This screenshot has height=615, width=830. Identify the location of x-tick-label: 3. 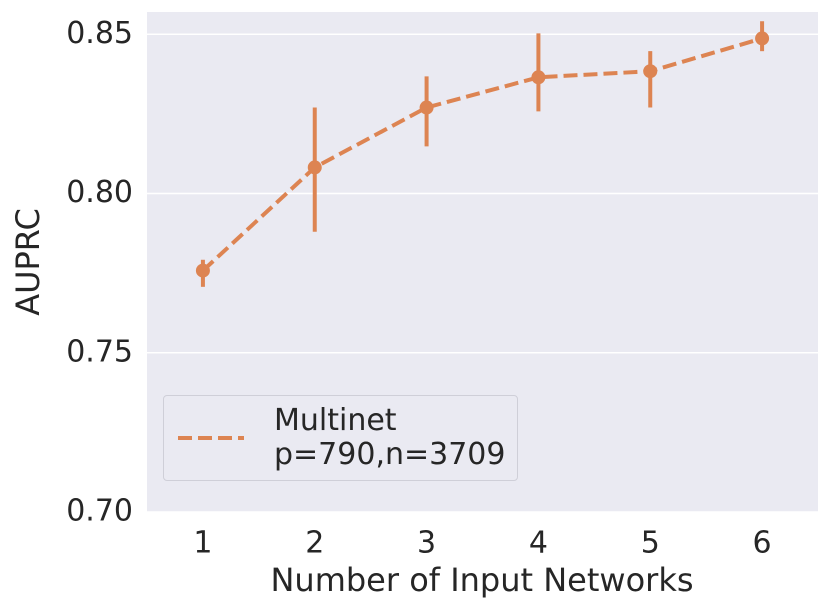
(426, 543).